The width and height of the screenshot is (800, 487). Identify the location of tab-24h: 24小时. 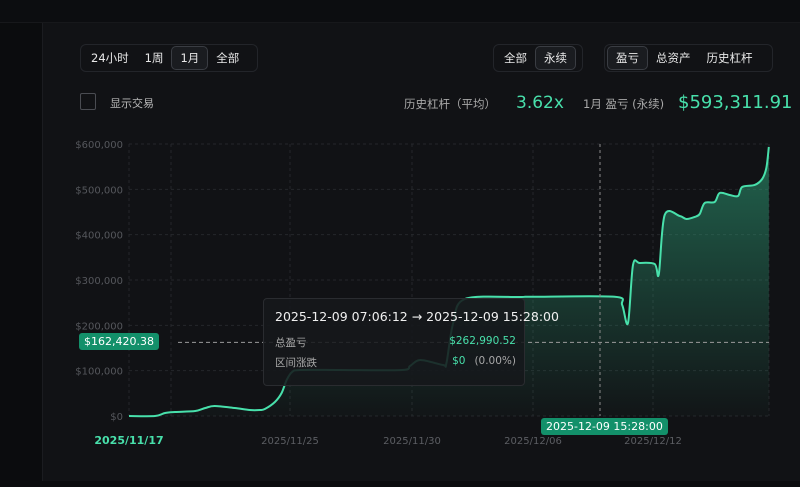
(110, 58).